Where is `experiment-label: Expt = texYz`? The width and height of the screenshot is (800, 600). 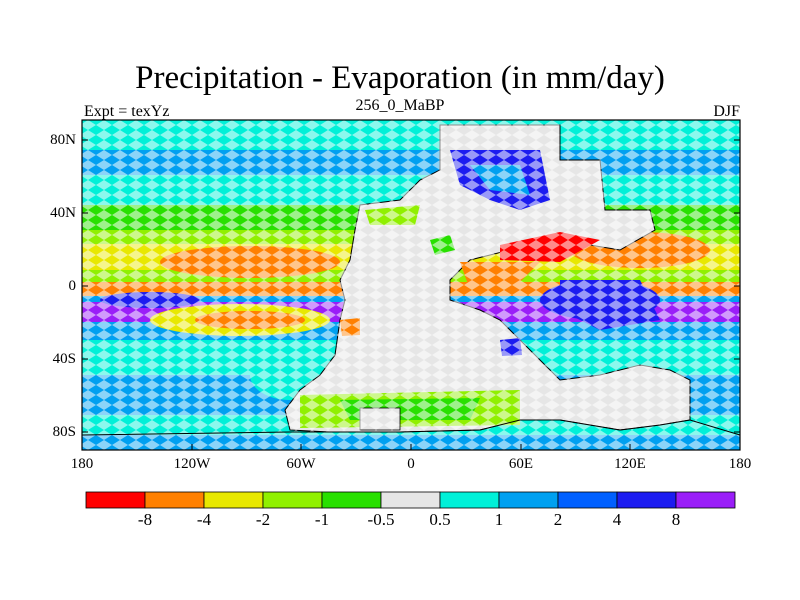
experiment-label: Expt = texYz is located at coordinates (127, 111).